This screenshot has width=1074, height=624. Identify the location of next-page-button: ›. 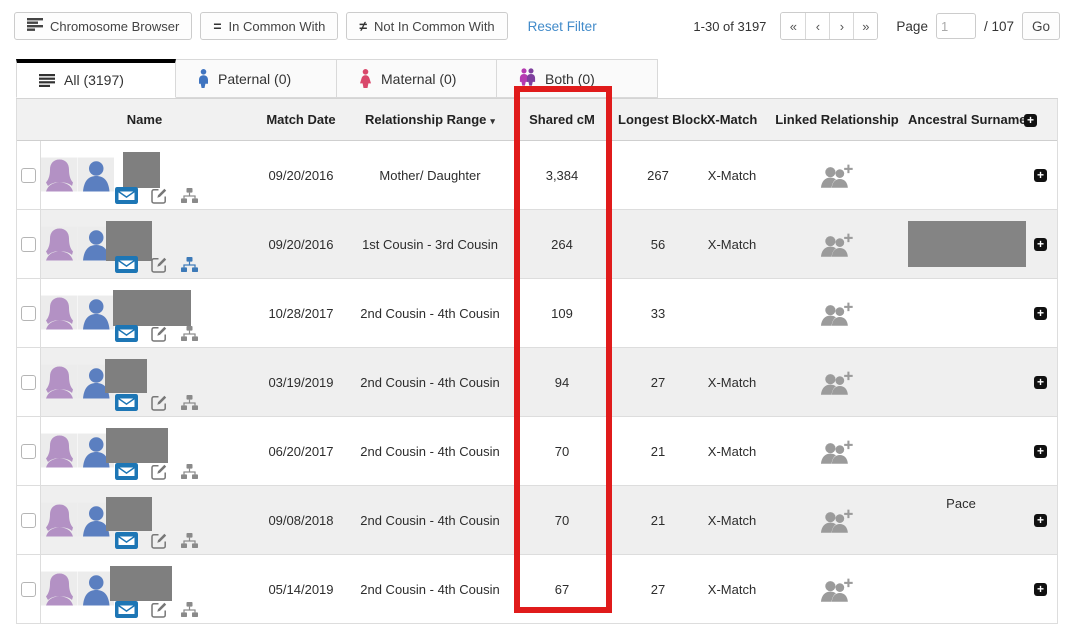
(841, 26).